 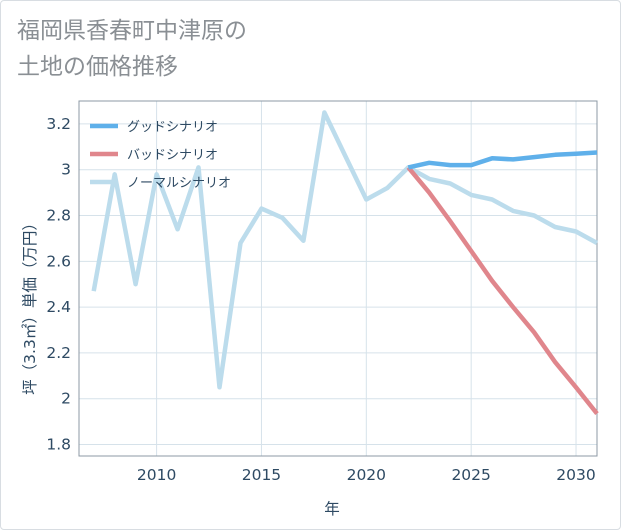 I want to click on y-tick-label: 2.4, so click(x=58, y=307).